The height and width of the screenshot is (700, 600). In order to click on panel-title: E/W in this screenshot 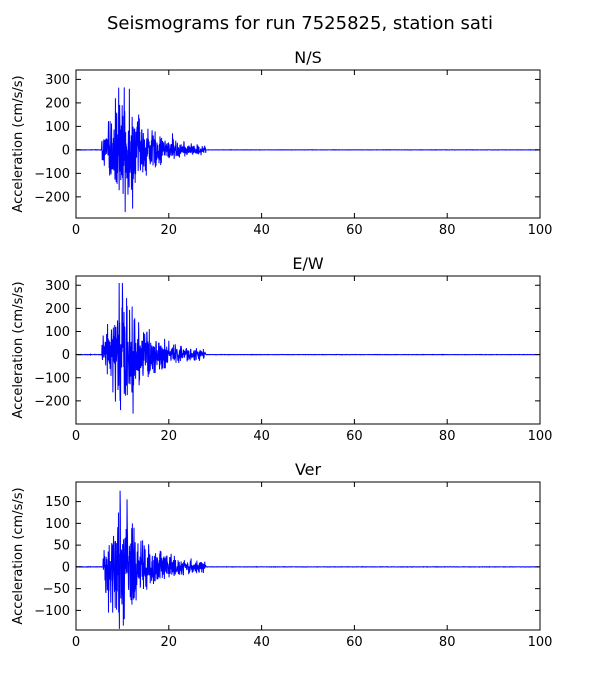, I will do `click(308, 263)`.